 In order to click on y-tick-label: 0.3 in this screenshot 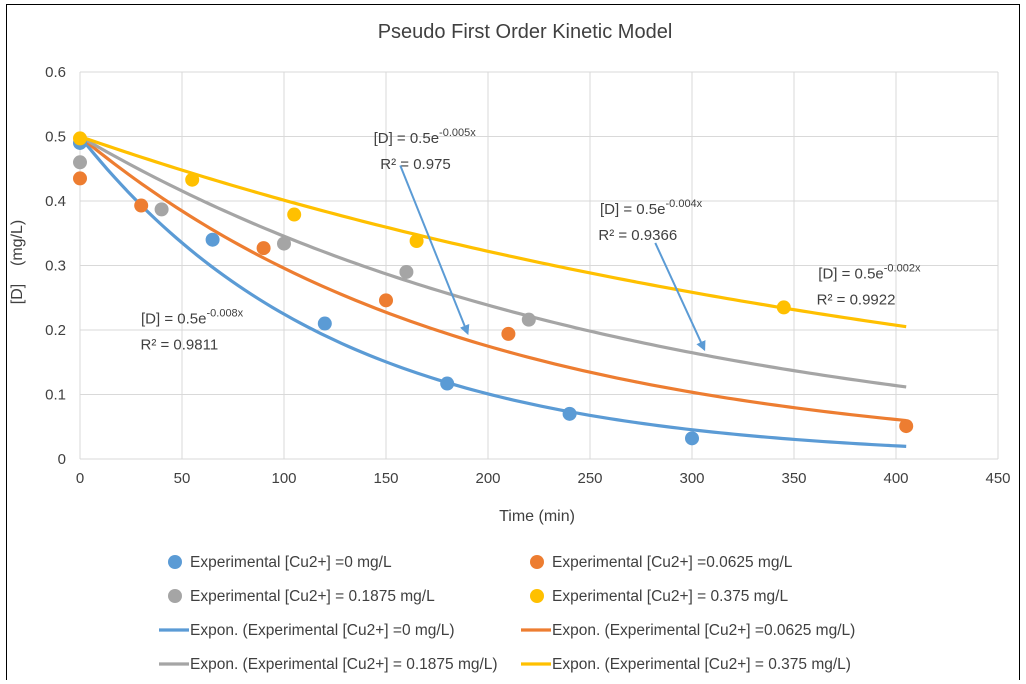, I will do `click(55, 266)`.